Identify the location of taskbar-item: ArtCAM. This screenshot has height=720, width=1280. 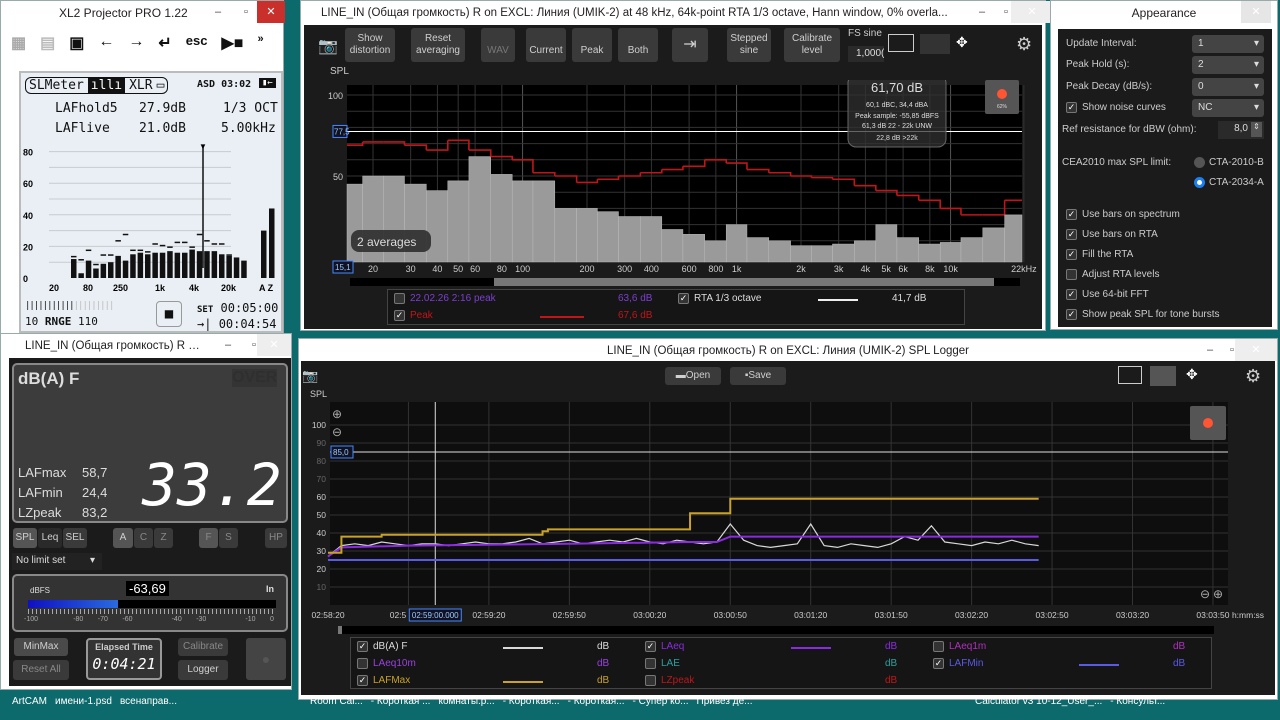
(29, 701).